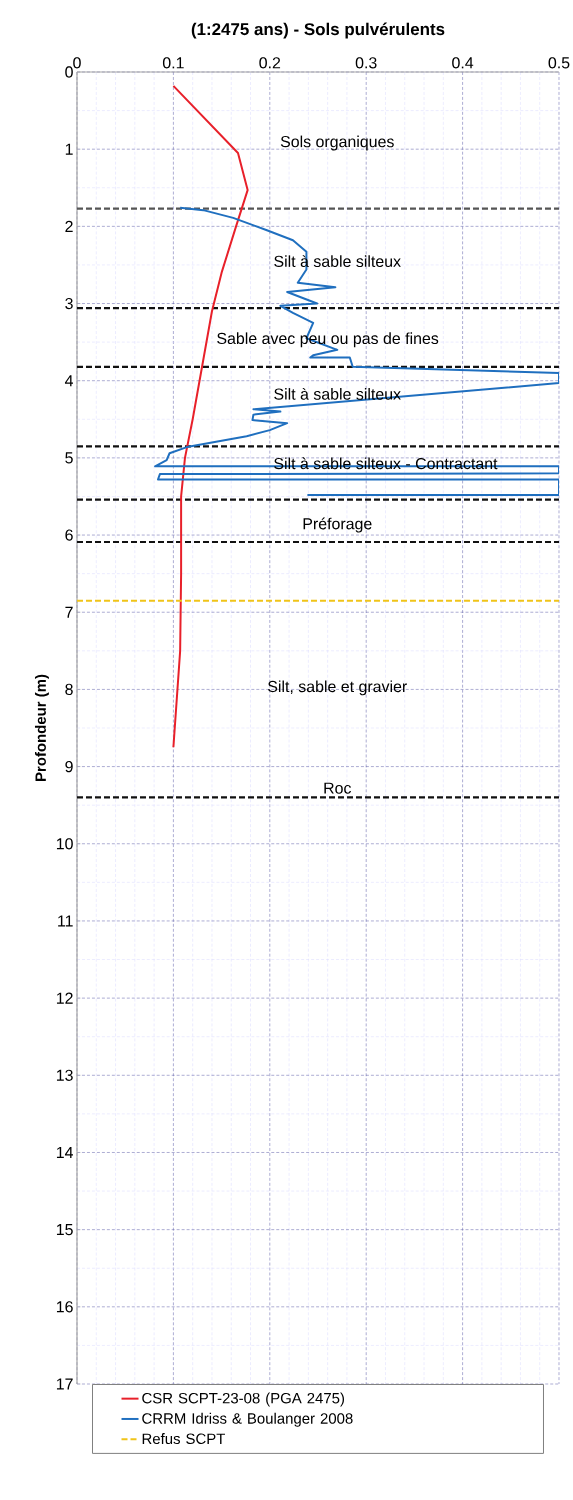 Image resolution: width=573 pixels, height=1500 pixels. What do you see at coordinates (69, 72) in the screenshot?
I see `y-tick-label: 0` at bounding box center [69, 72].